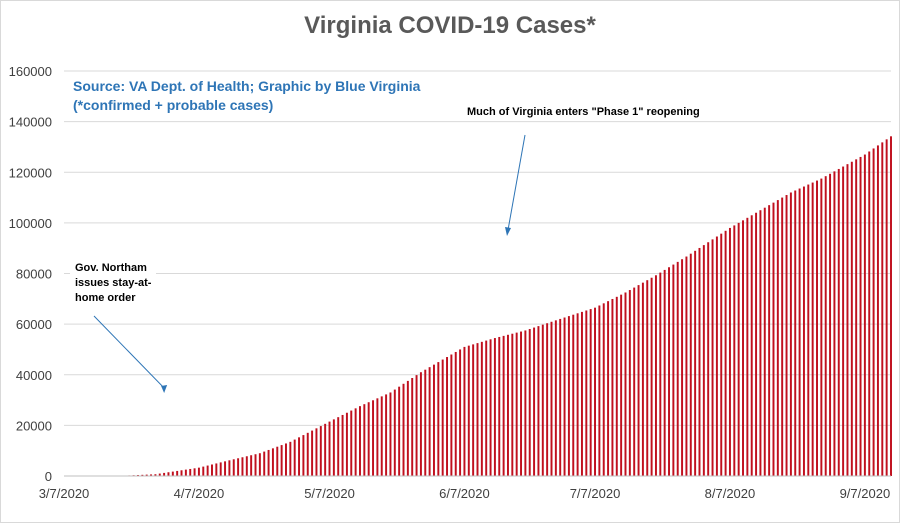  Describe the element at coordinates (865, 493) in the screenshot. I see `x-tick-label: 9/7/2020` at that location.